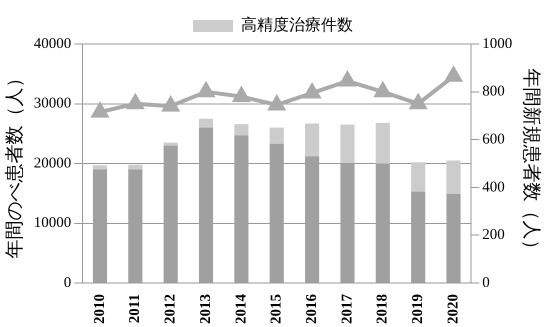  Describe the element at coordinates (100, 309) in the screenshot. I see `x-tick-label: 2010` at that location.